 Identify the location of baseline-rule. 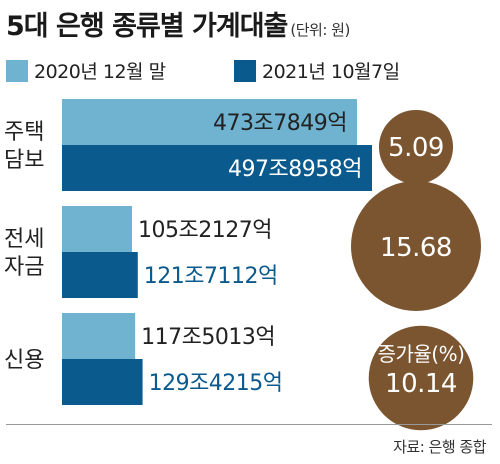
(249, 424).